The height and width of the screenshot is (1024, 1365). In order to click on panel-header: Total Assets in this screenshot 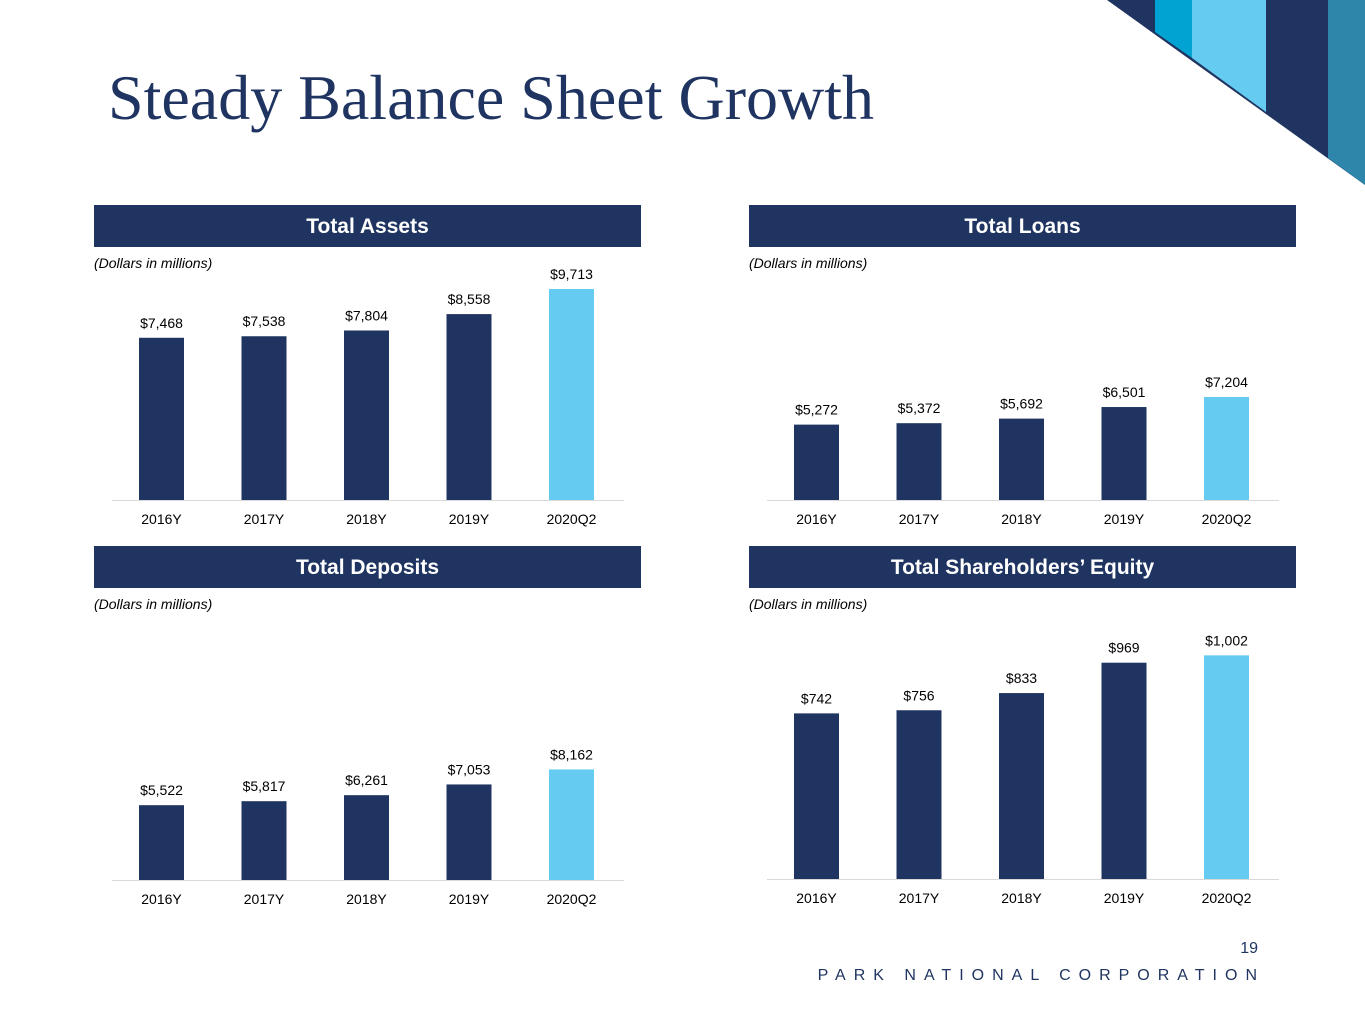, I will do `click(367, 226)`.